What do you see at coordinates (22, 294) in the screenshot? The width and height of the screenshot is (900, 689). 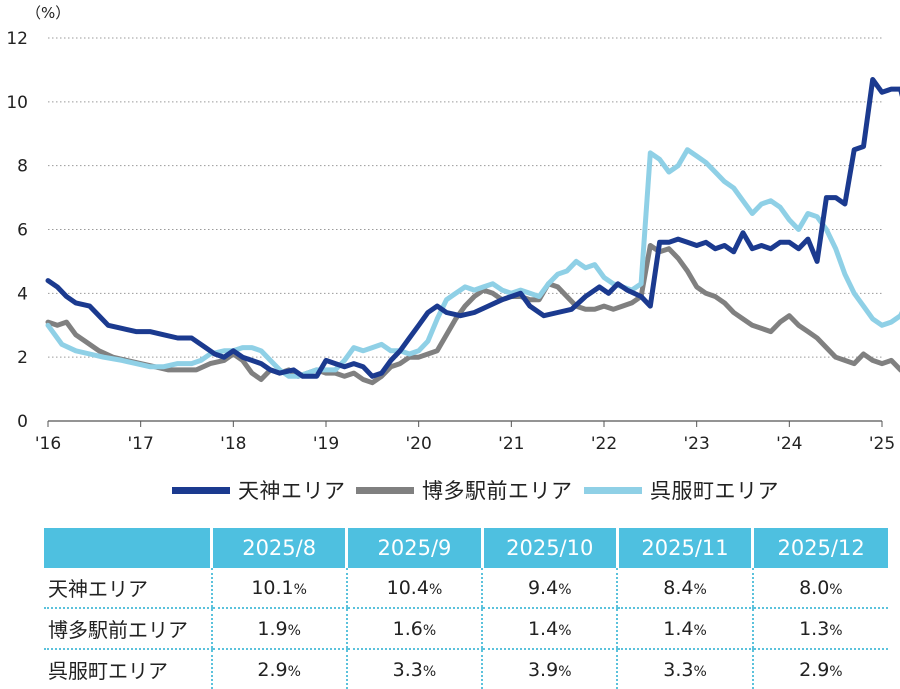 I see `y-tick-label: 4` at bounding box center [22, 294].